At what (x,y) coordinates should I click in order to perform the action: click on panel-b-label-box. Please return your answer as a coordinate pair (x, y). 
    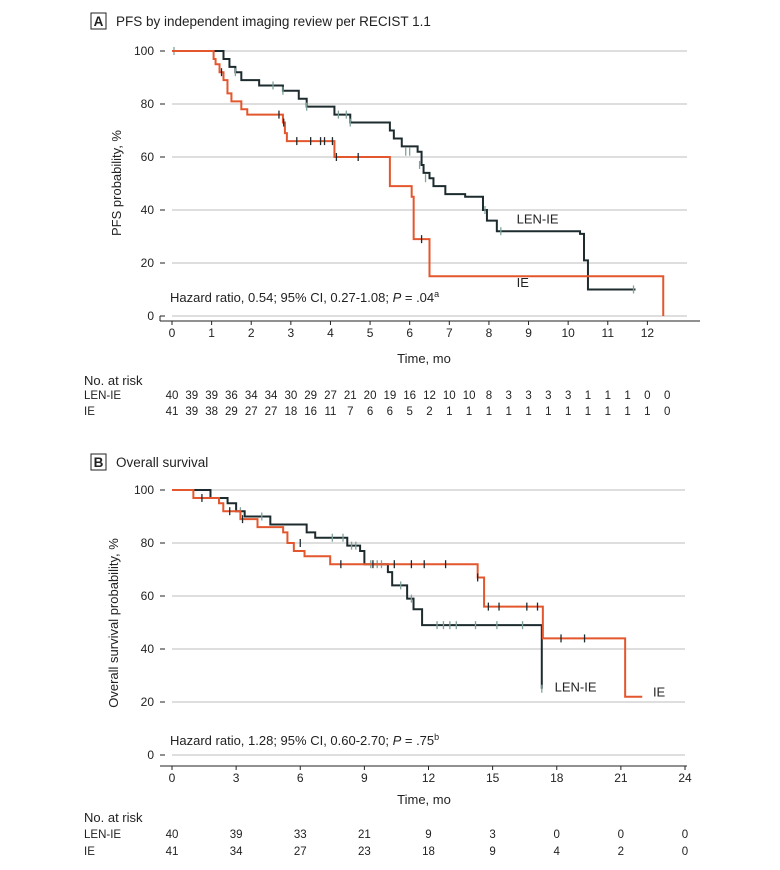
    Looking at the image, I should click on (98, 462).